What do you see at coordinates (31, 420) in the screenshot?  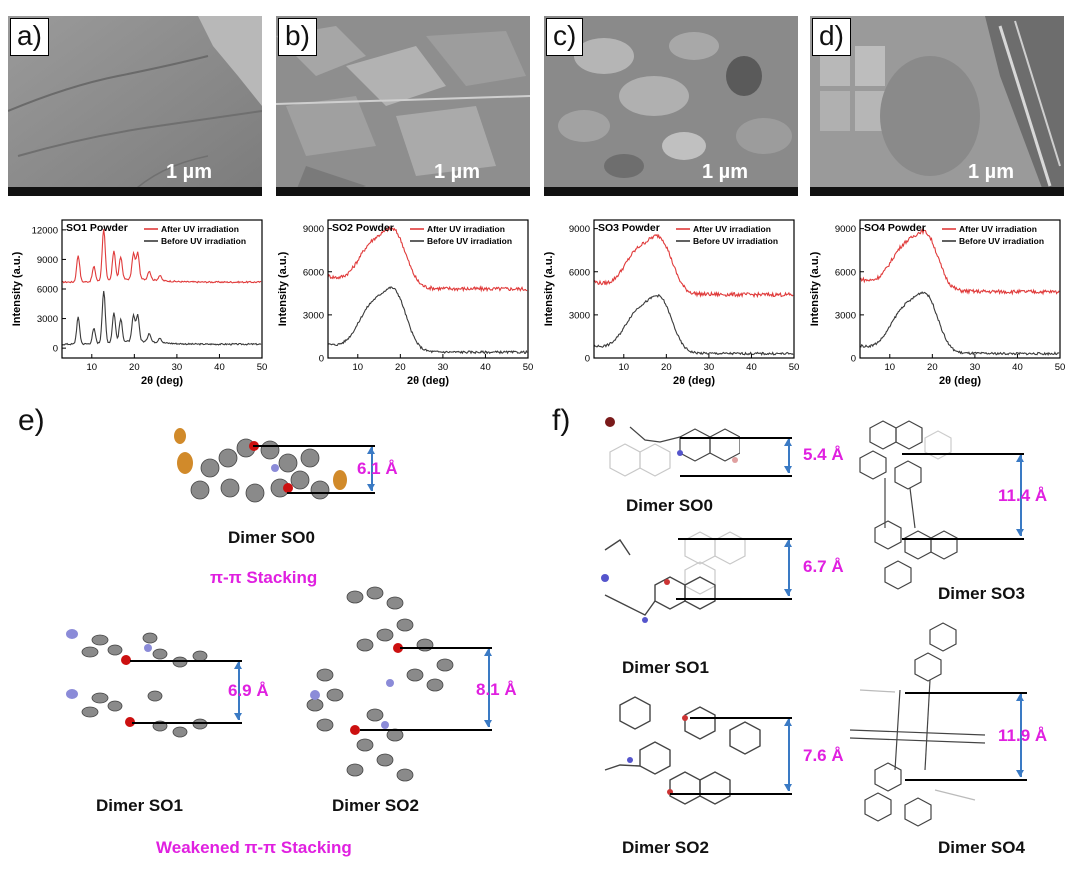 I see `panel-label-e: e)` at bounding box center [31, 420].